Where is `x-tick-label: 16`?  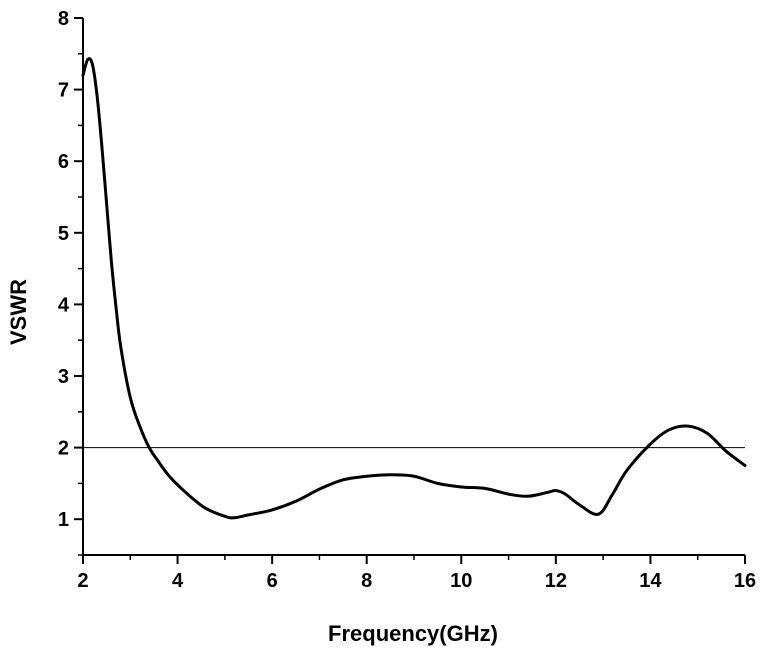 x-tick-label: 16 is located at coordinates (745, 581).